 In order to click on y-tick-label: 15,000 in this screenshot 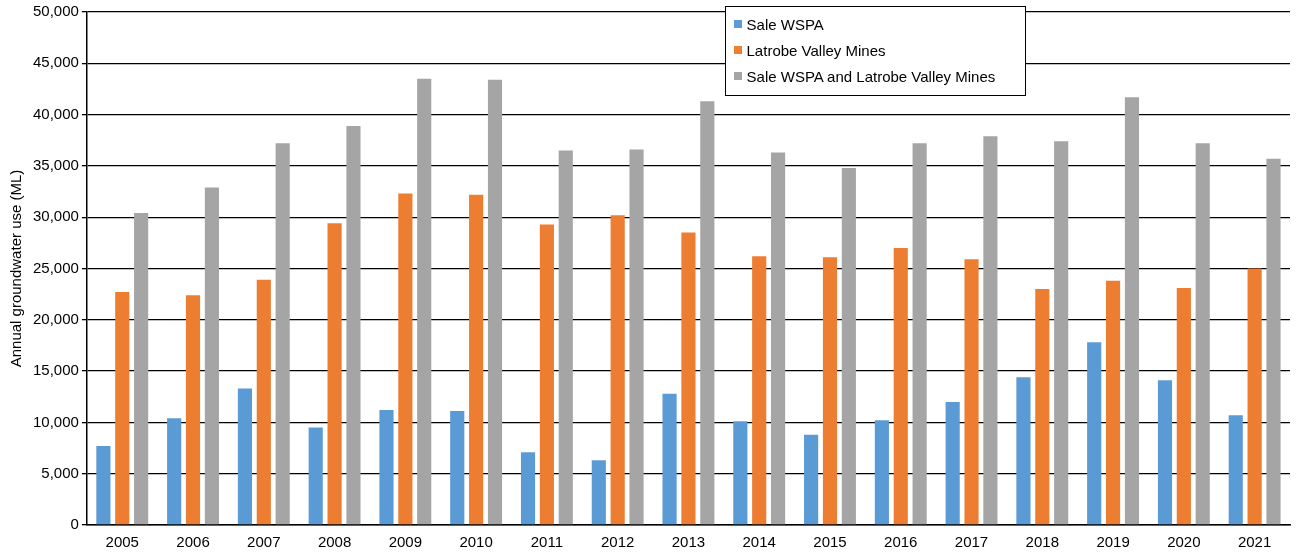, I will do `click(55, 370)`.